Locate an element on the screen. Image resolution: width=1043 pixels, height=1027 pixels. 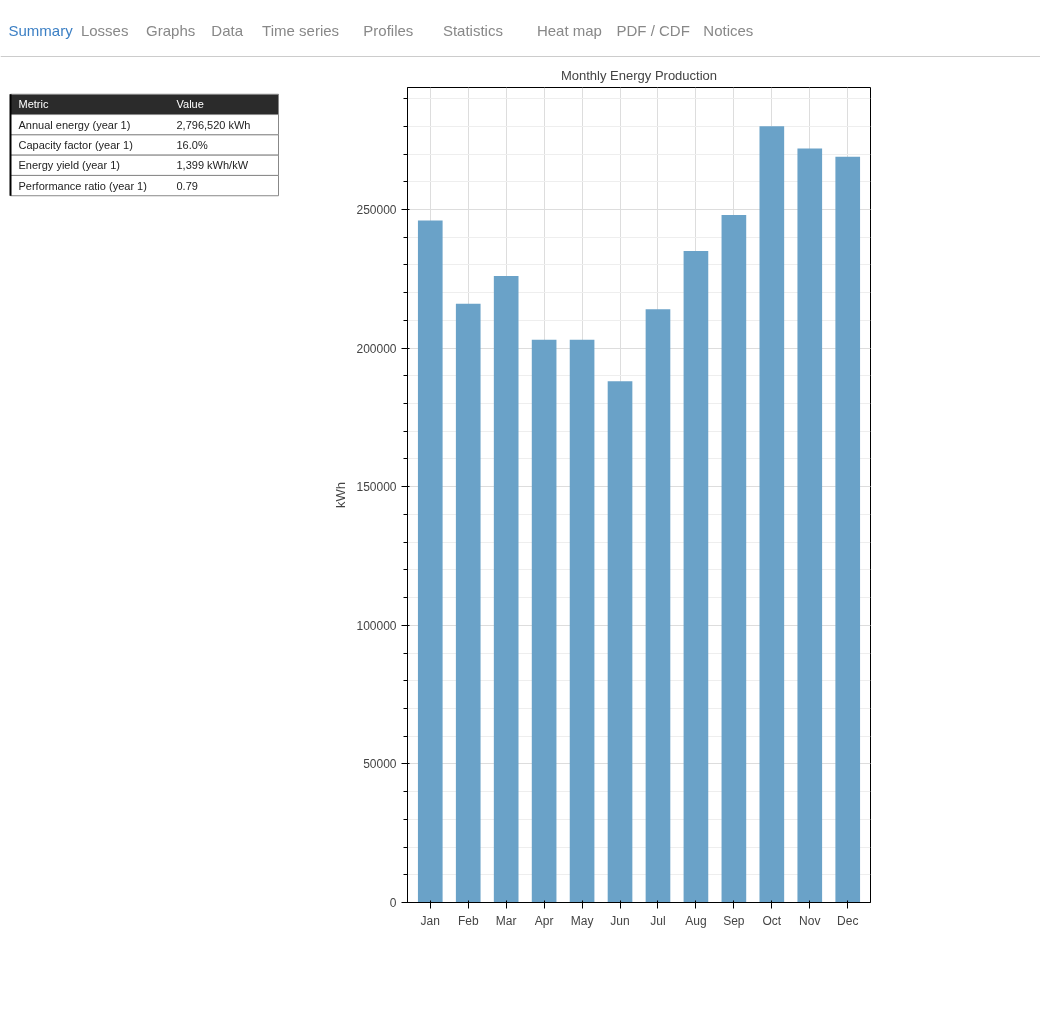
x-tick-label: Oct is located at coordinates (772, 920).